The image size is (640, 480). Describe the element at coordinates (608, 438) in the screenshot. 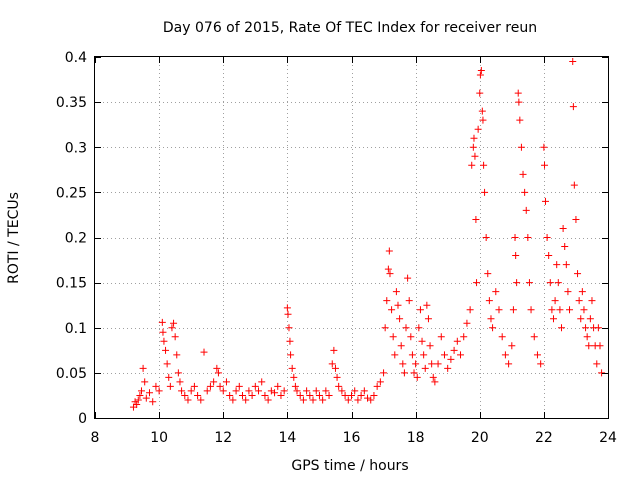

I see `x-tick-label: 24` at that location.